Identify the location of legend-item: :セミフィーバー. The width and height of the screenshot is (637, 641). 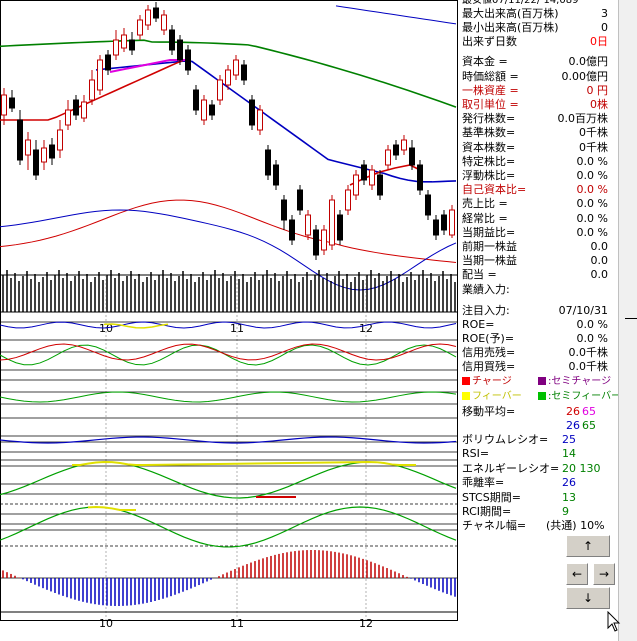
(579, 397).